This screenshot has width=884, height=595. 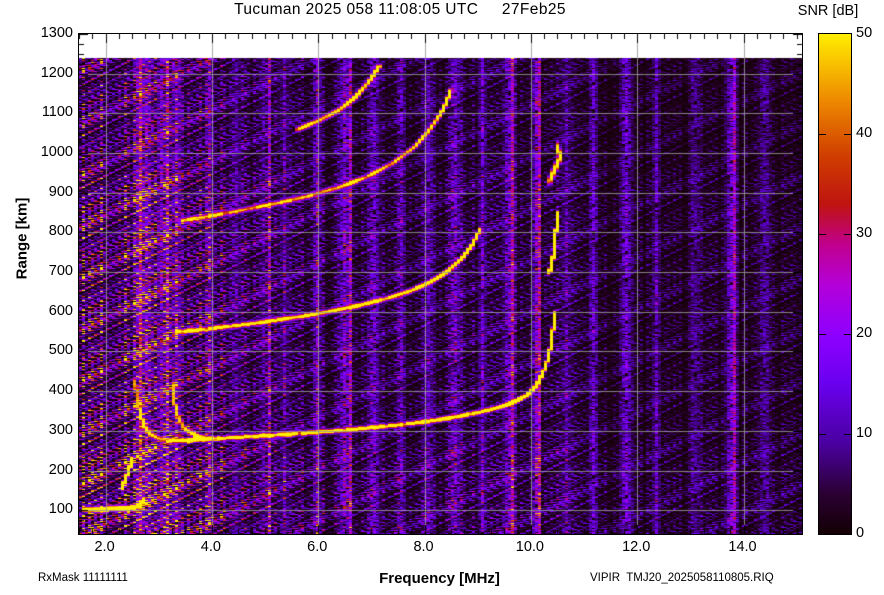 What do you see at coordinates (317, 547) in the screenshot?
I see `x-tick-6.0: 6.0` at bounding box center [317, 547].